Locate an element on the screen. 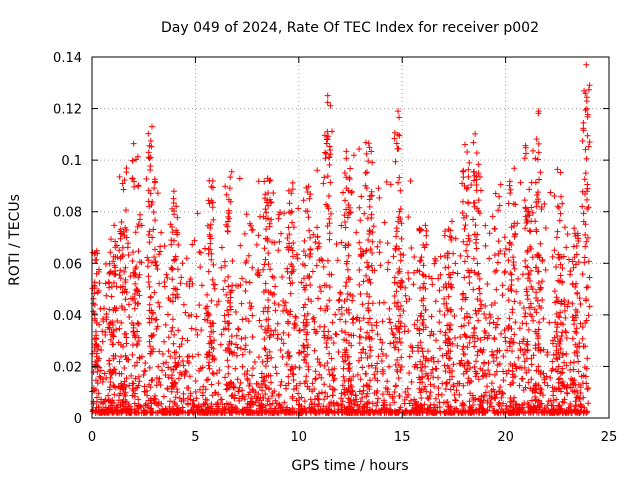 This screenshot has height=480, width=640. x-tick-label: 10 is located at coordinates (299, 437).